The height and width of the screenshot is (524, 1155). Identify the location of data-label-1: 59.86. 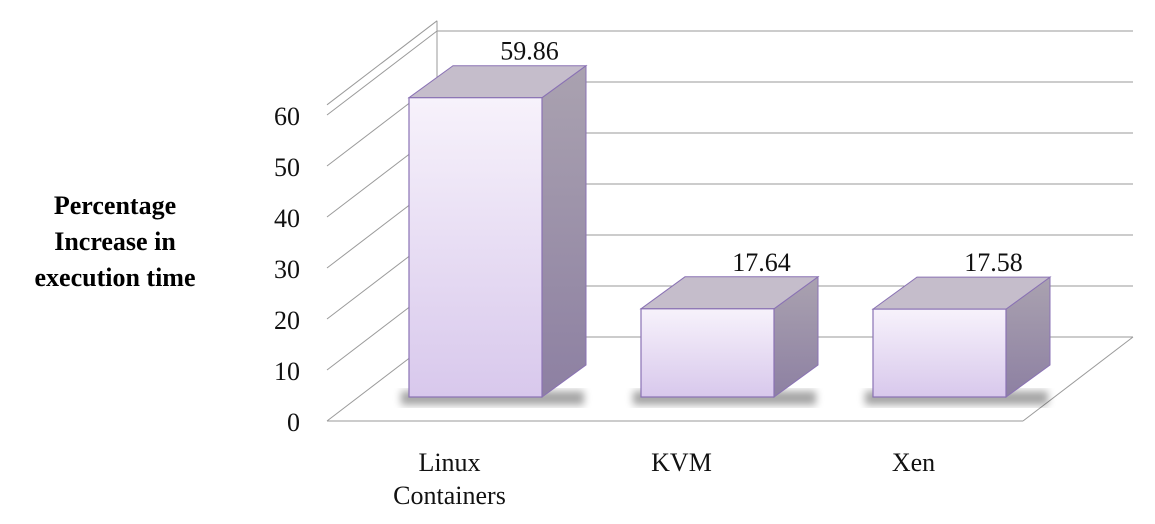
(529, 51).